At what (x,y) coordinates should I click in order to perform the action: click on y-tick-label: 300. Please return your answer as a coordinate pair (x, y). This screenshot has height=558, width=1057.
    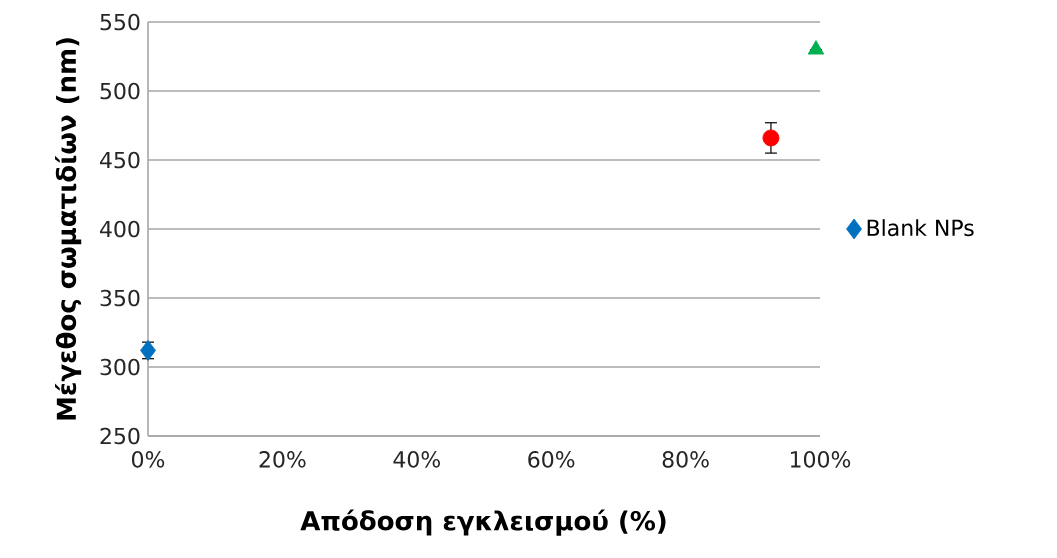
    Looking at the image, I should click on (120, 367).